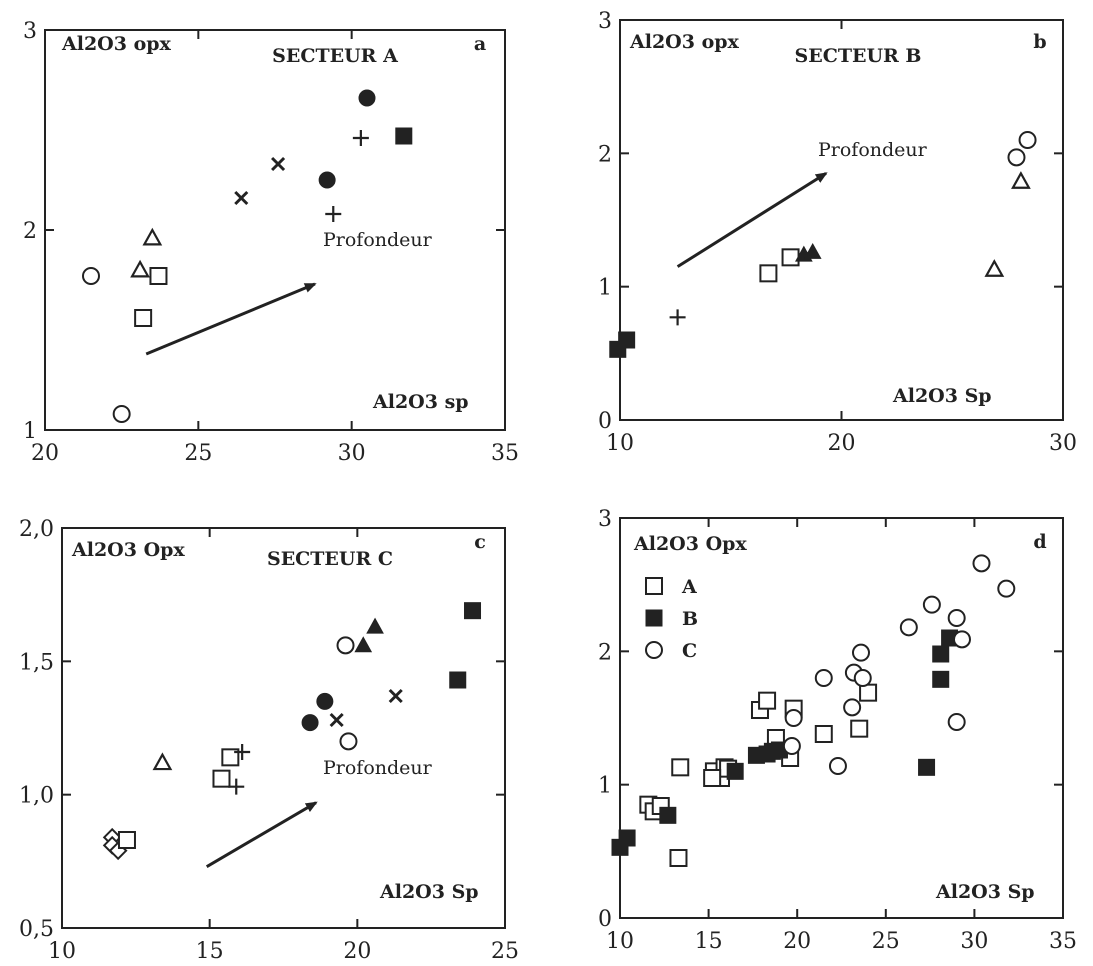 The image size is (1093, 966). Describe the element at coordinates (605, 652) in the screenshot. I see `panel-d-ytick-label: 2` at that location.